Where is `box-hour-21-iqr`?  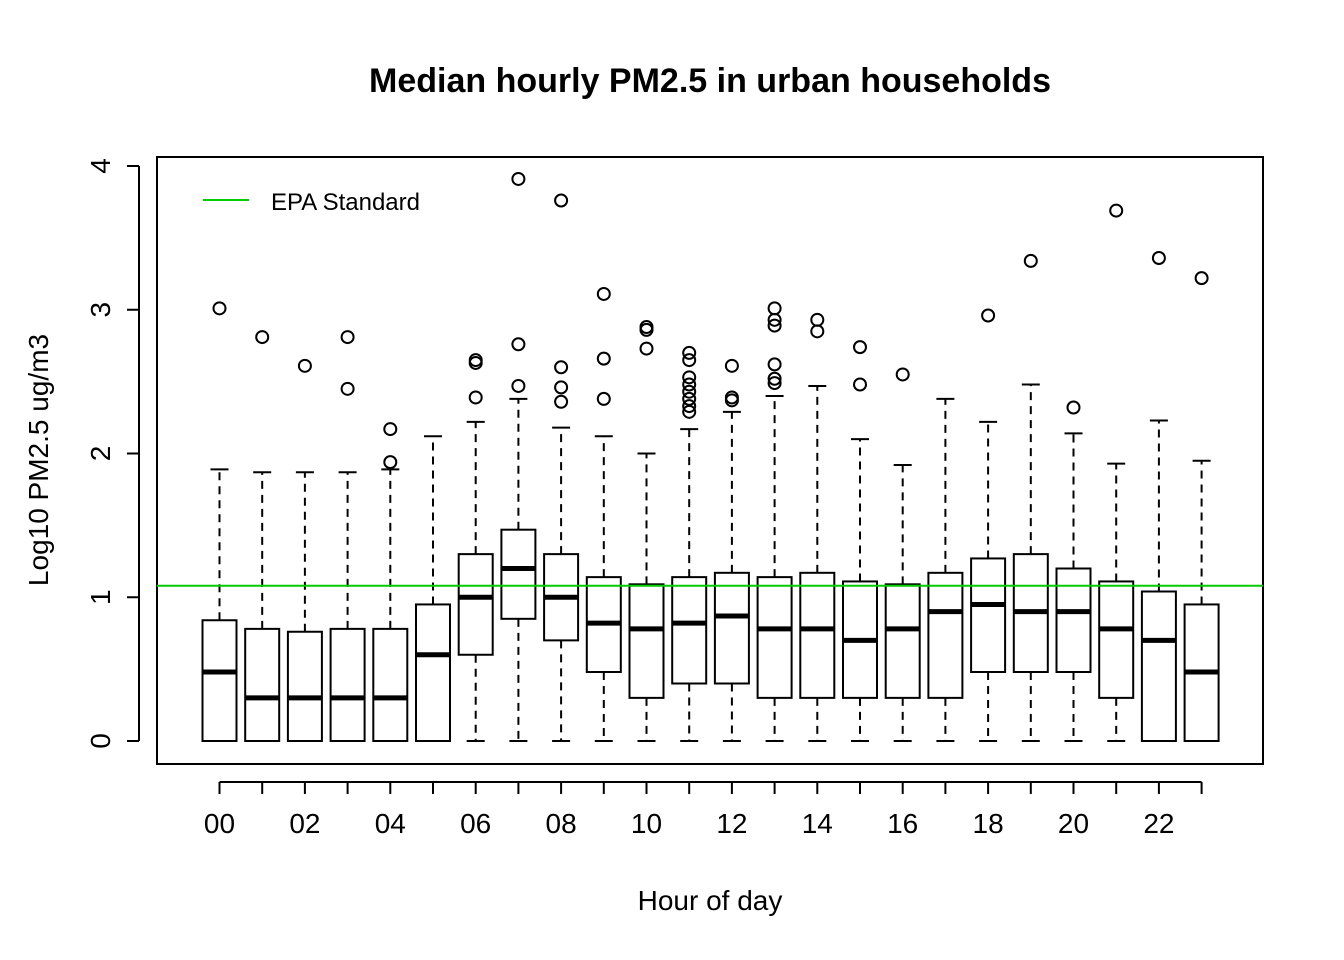
box-hour-21-iqr is located at coordinates (1116, 639).